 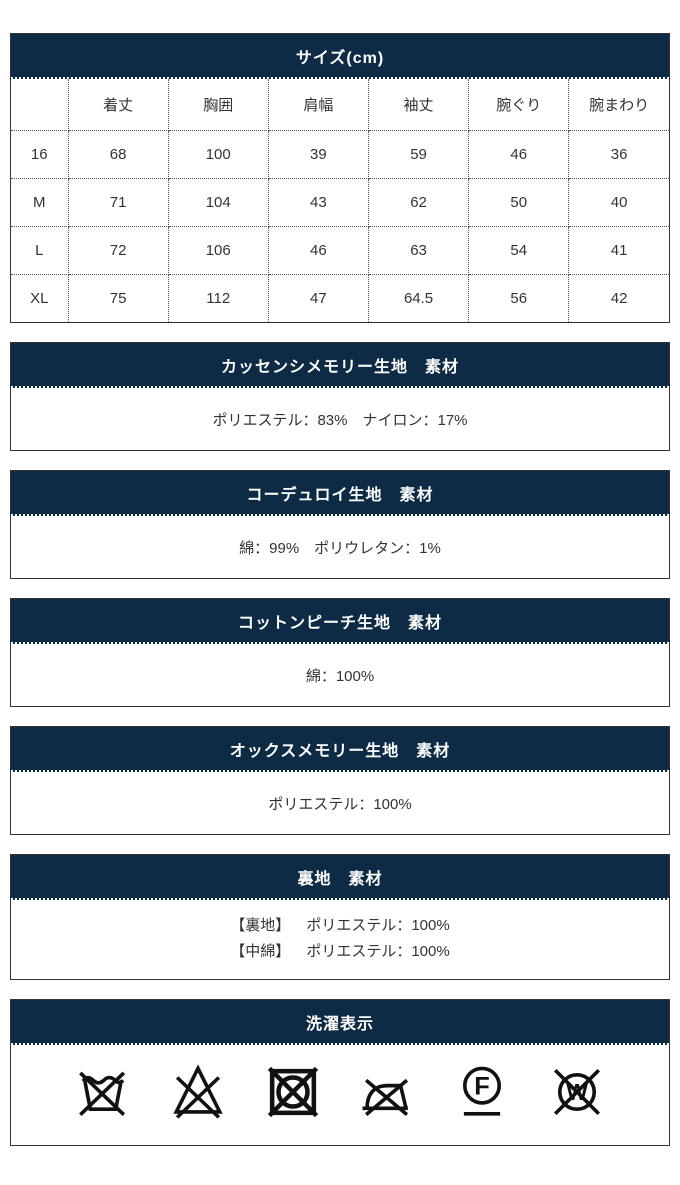 What do you see at coordinates (40, 105) in the screenshot?
I see `col-header-blank` at bounding box center [40, 105].